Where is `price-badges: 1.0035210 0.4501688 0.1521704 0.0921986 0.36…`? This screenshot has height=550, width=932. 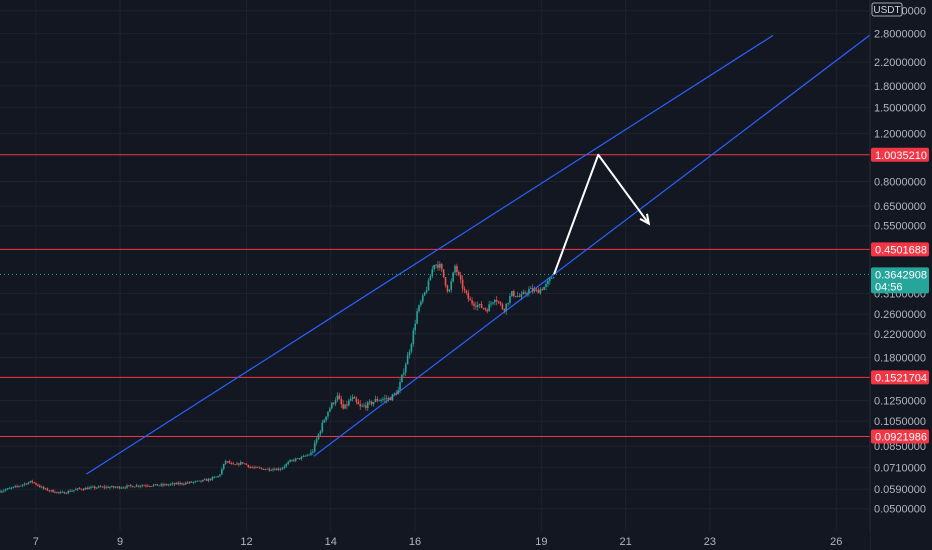
price-badges: 1.0035210 0.4501688 0.1521704 0.0921986 0.36… is located at coordinates (900, 295).